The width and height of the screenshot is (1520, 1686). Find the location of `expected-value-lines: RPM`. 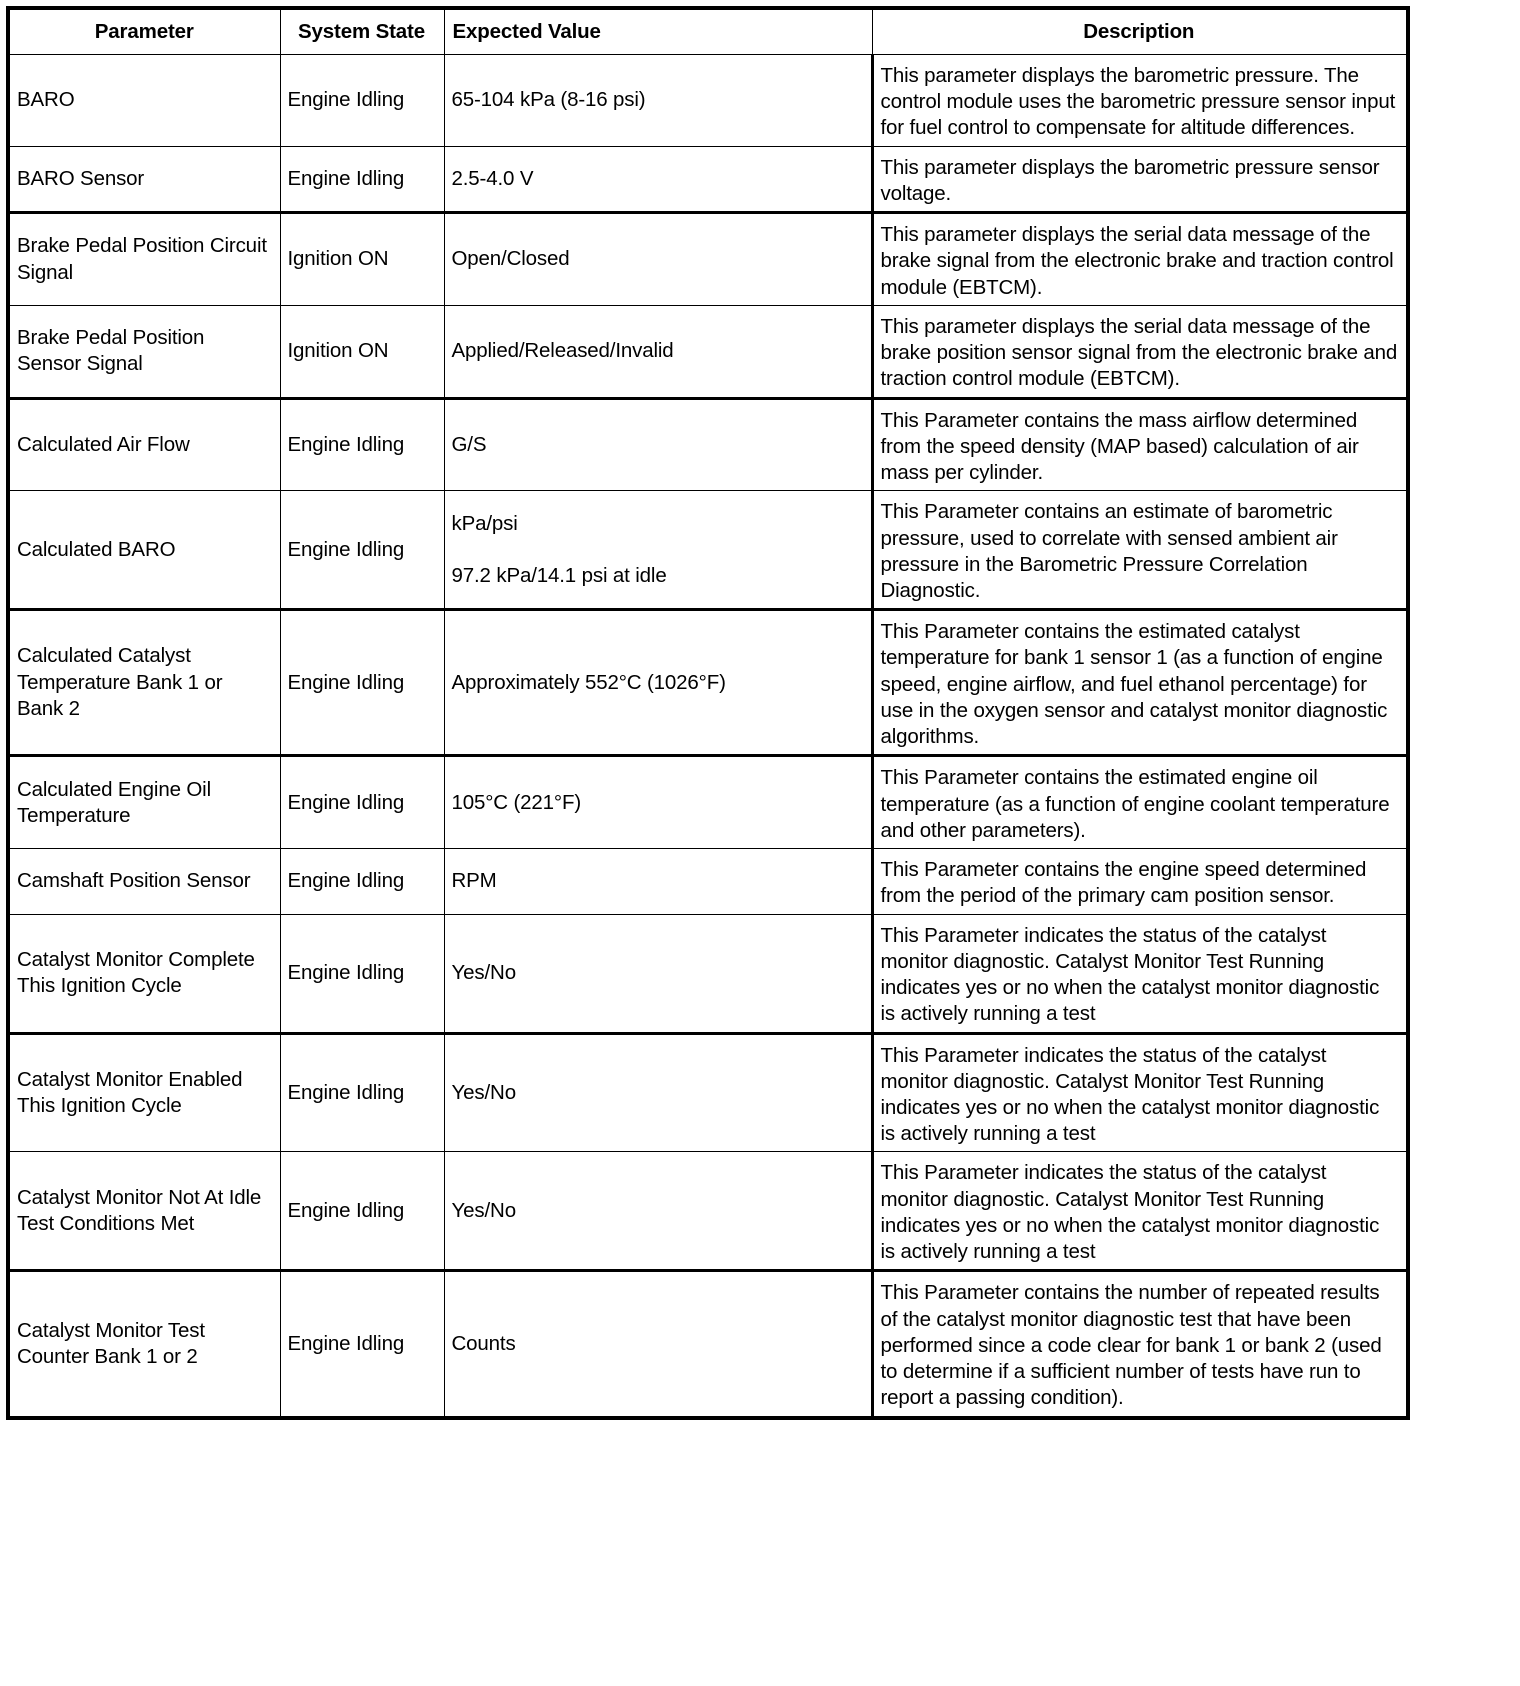

expected-value-lines: RPM is located at coordinates (657, 881).